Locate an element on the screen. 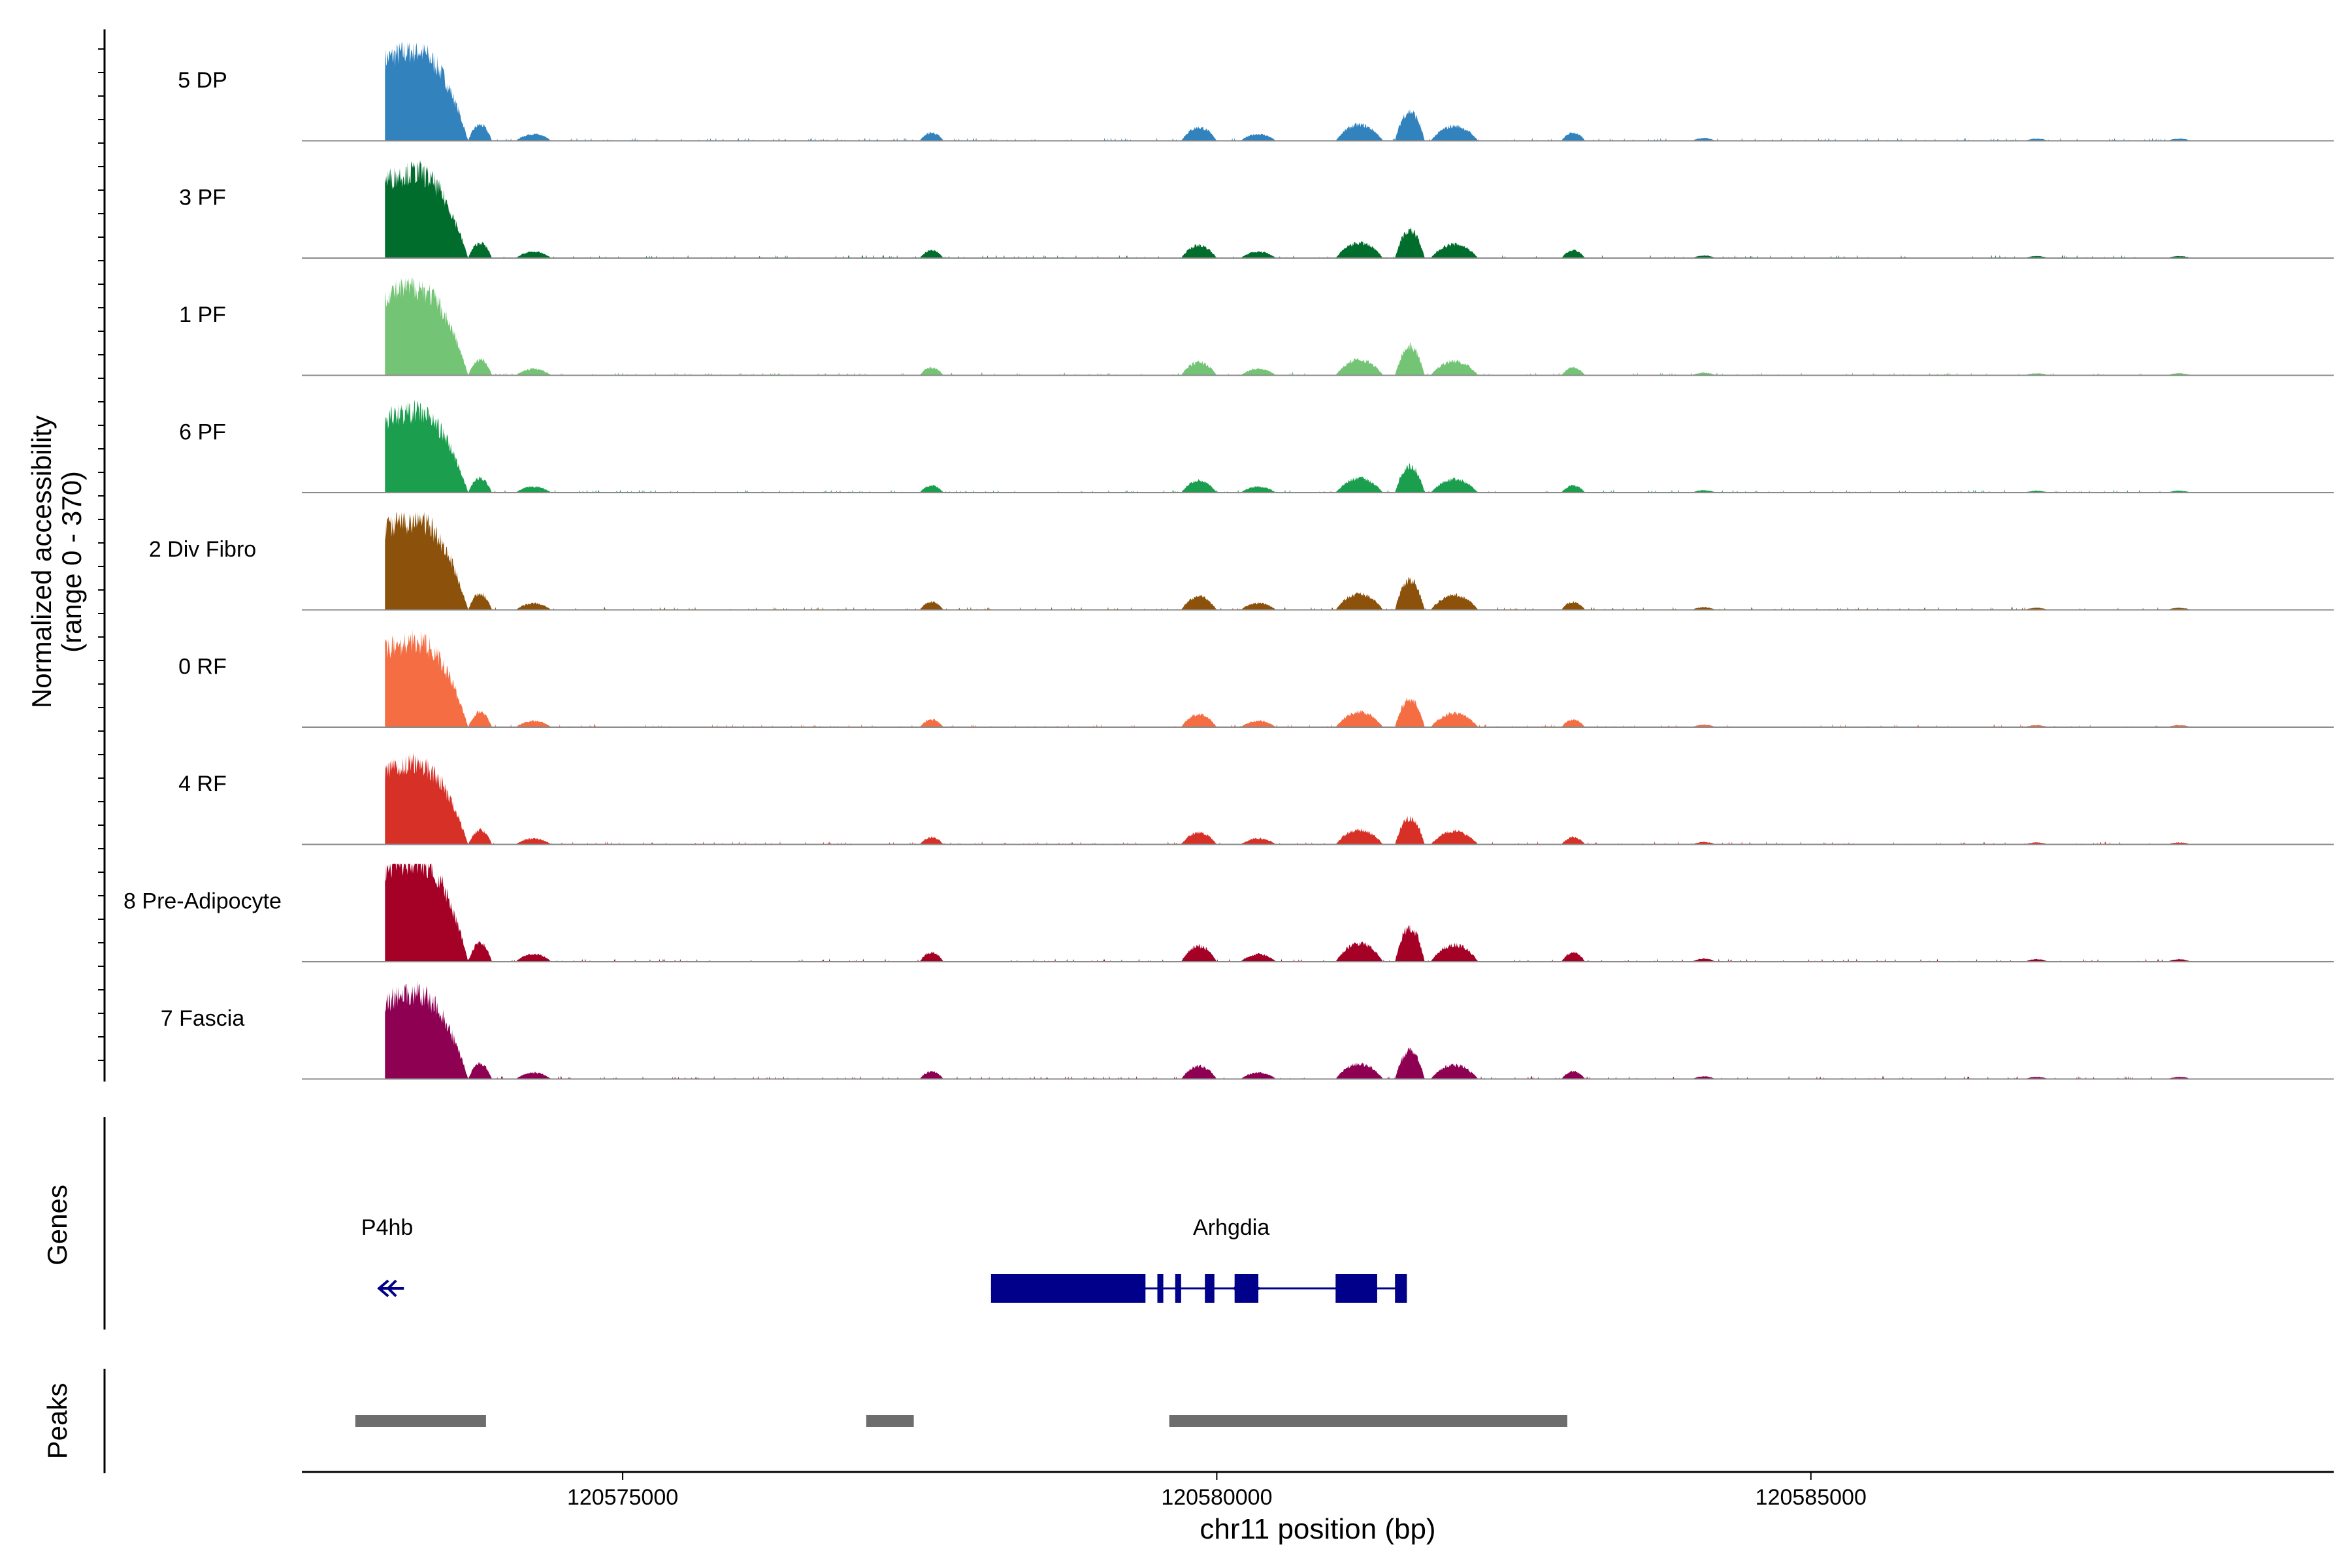  genes-title: Genes is located at coordinates (57, 1225).